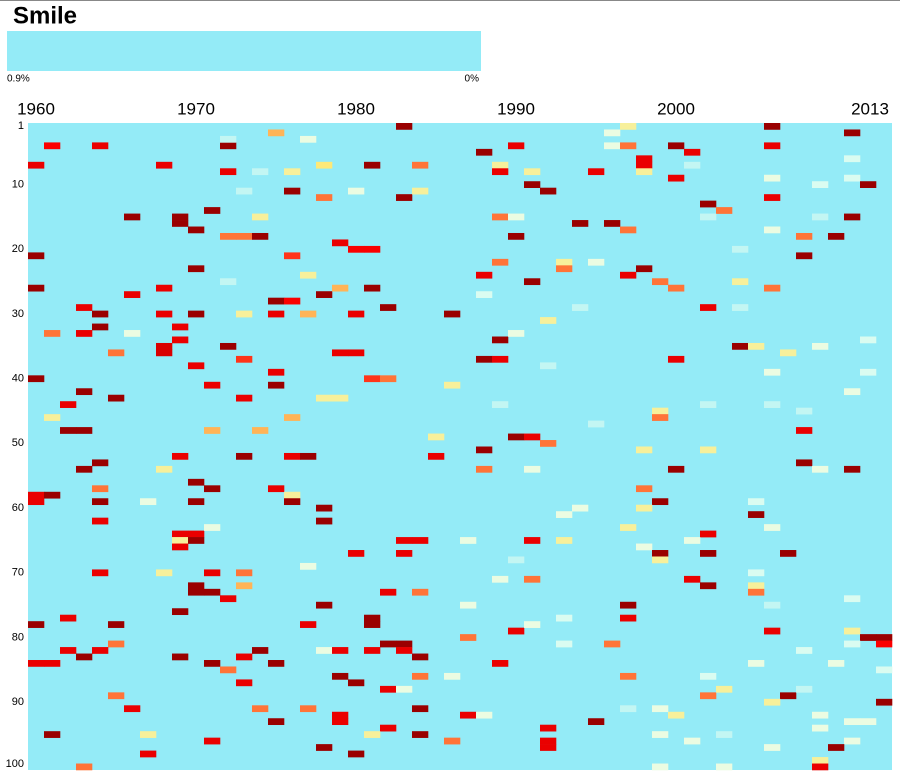  Describe the element at coordinates (18, 184) in the screenshot. I see `y-tick-label: 10` at that location.